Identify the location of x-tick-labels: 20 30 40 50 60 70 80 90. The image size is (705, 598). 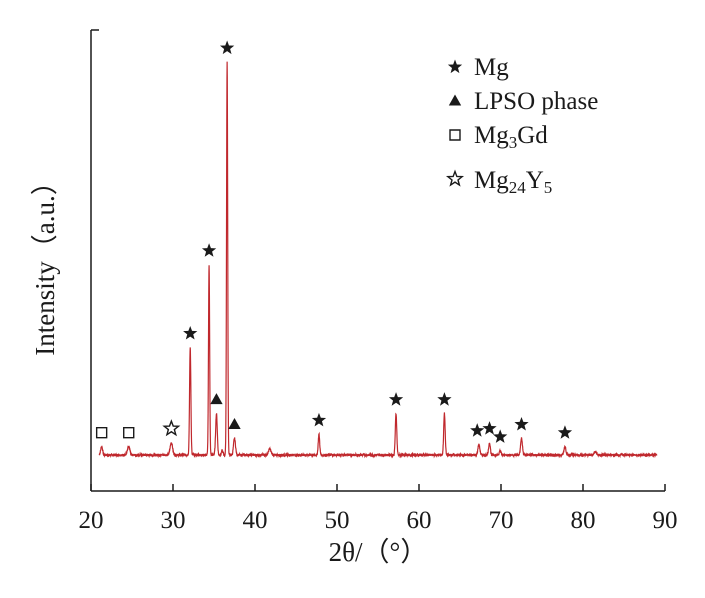
(378, 520).